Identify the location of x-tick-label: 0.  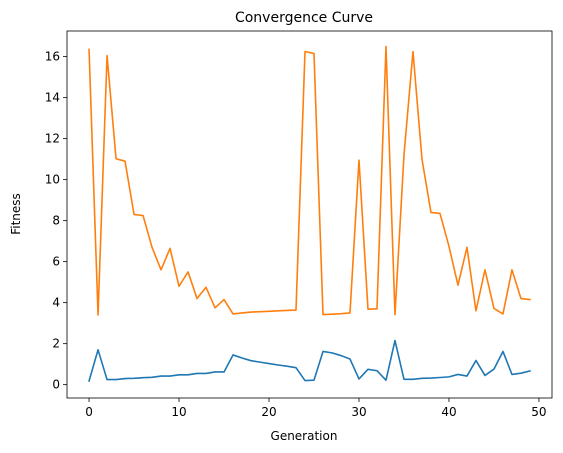
(89, 412).